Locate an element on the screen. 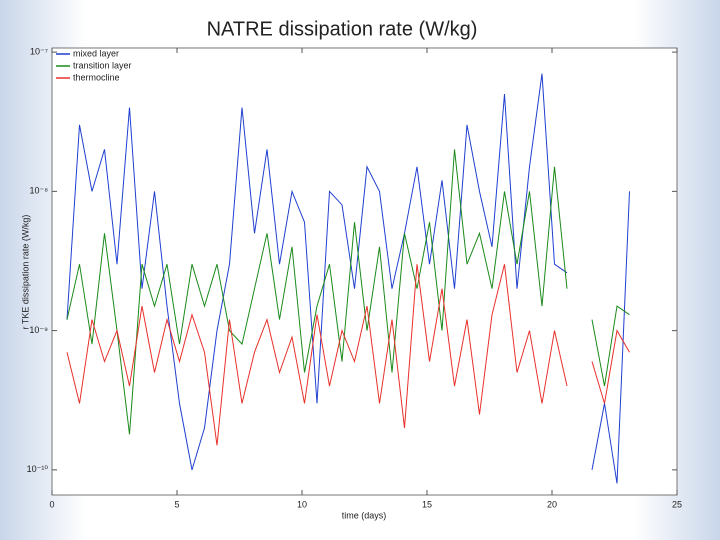 Image resolution: width=720 pixels, height=540 pixels. y-tick-label: 10⁻⁹ is located at coordinates (38, 330).